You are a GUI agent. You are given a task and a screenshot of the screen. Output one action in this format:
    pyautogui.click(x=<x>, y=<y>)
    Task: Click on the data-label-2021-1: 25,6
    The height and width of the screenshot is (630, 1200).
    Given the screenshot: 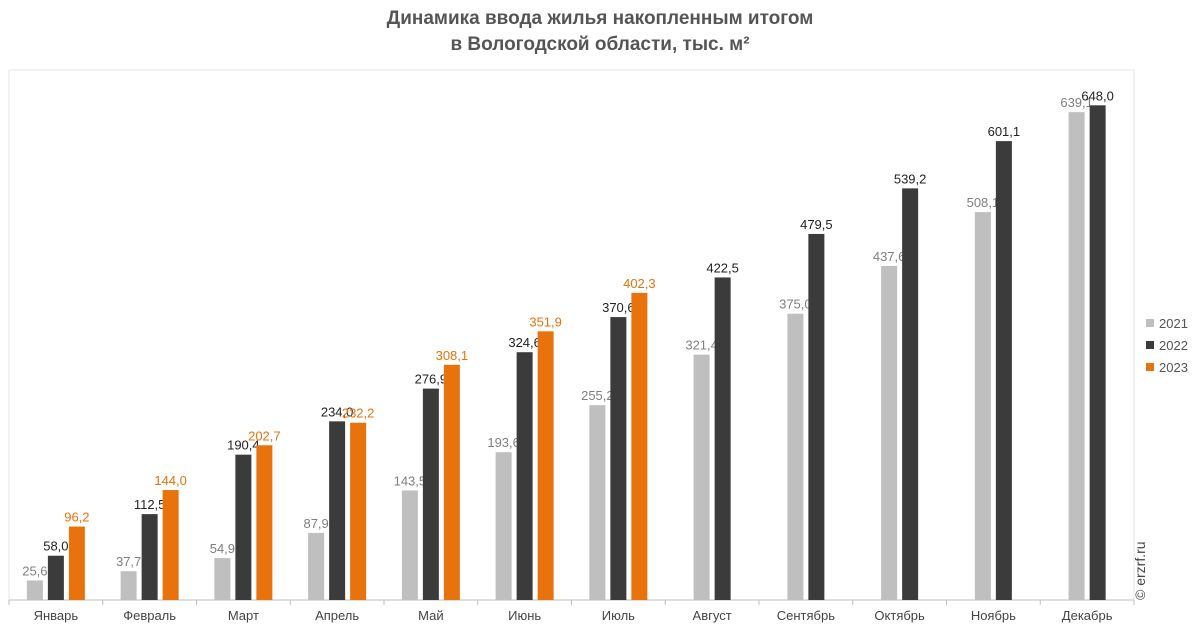 What is the action you would take?
    pyautogui.click(x=34, y=570)
    